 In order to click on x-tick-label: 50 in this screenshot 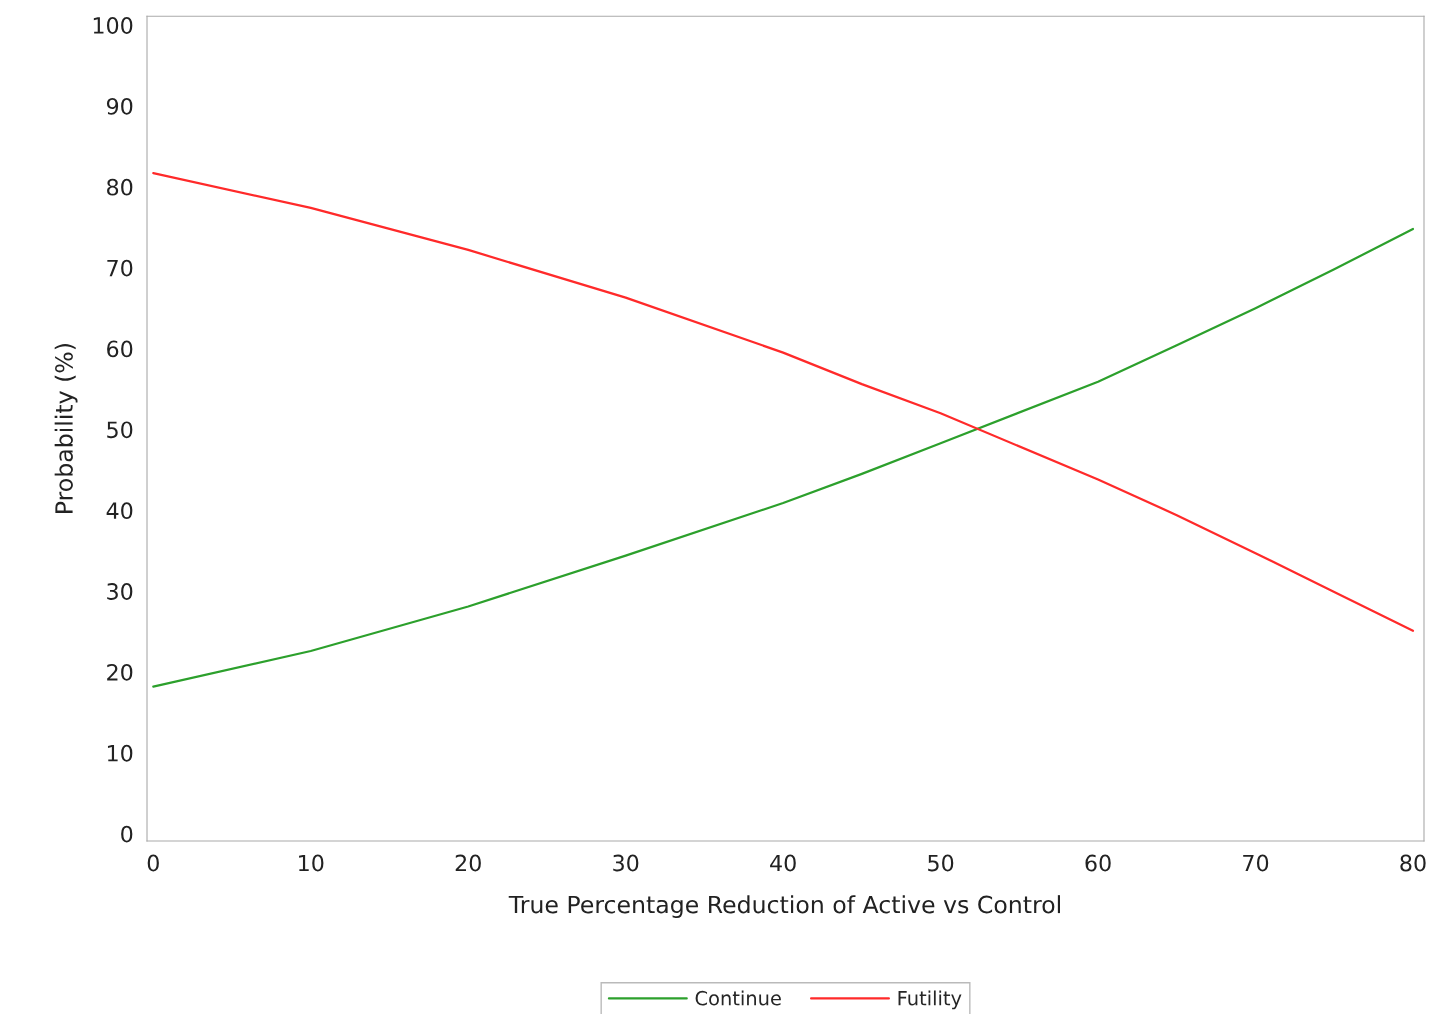, I will do `click(941, 863)`.